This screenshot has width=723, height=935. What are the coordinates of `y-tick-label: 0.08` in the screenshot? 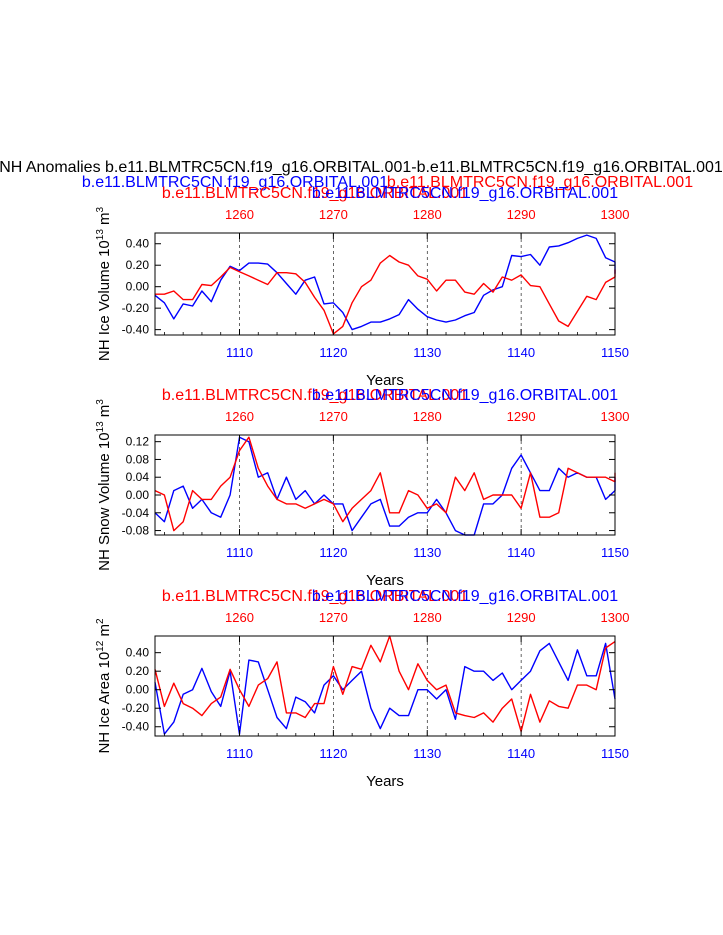 It's located at (138, 459).